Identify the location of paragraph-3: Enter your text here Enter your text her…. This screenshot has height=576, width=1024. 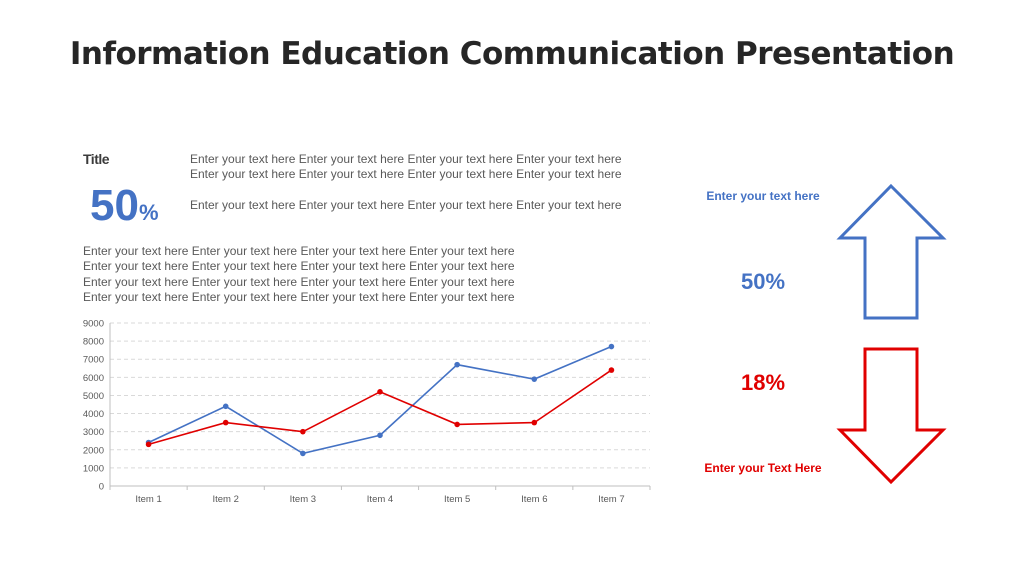
(299, 274).